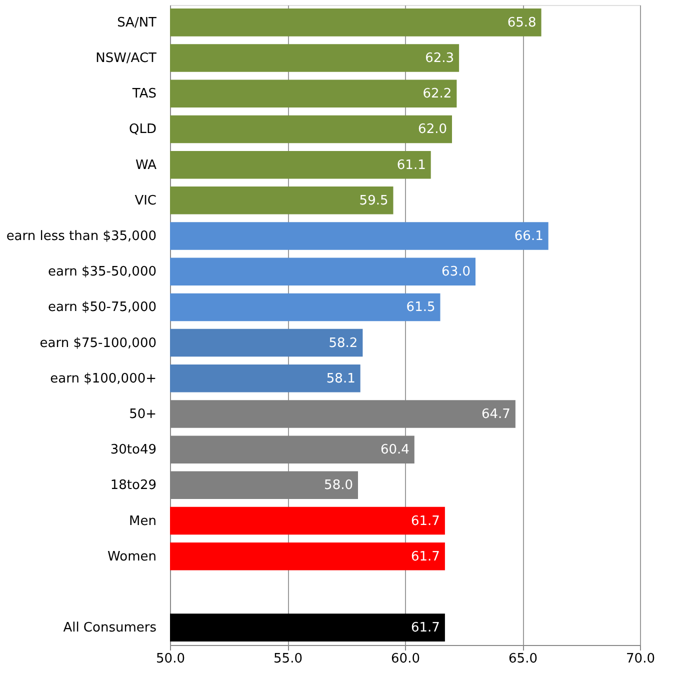 The image size is (686, 693). Describe the element at coordinates (142, 521) in the screenshot. I see `y-tick-label: Men` at that location.